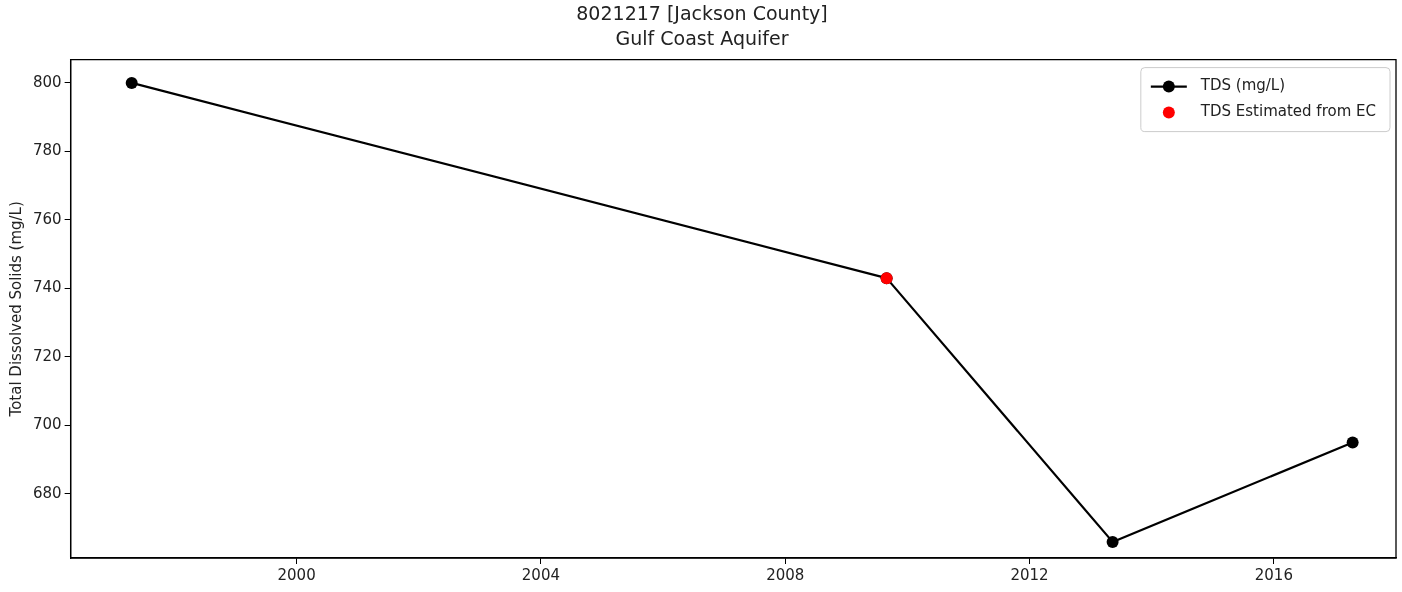  What do you see at coordinates (47, 150) in the screenshot?
I see `y-tick-label: 780` at bounding box center [47, 150].